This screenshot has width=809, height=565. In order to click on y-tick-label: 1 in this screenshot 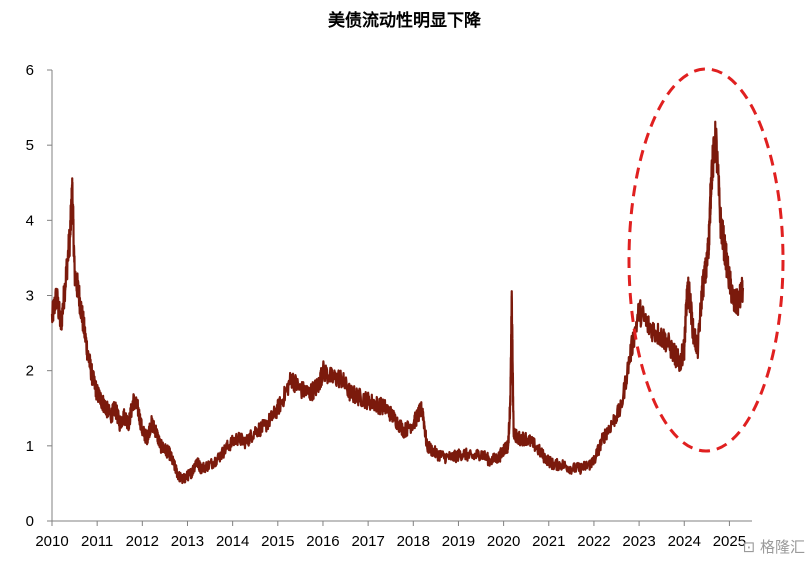, I will do `click(30, 446)`.